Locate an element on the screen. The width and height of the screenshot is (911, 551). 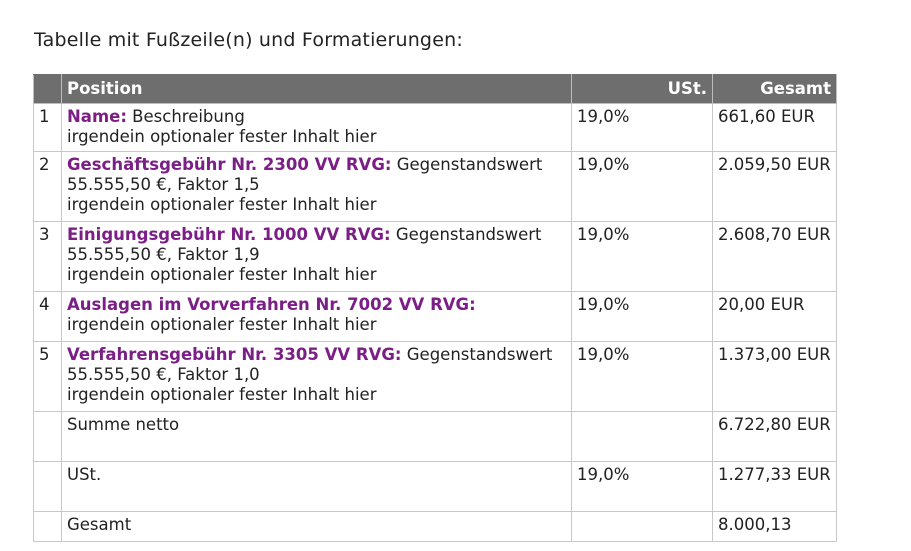
footer-total: 1.277,33 EUR is located at coordinates (774, 486).